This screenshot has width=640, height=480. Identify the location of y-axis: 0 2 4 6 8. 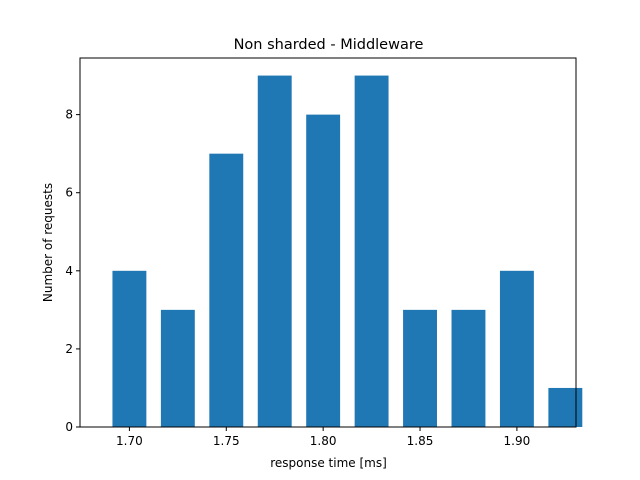
(72, 271).